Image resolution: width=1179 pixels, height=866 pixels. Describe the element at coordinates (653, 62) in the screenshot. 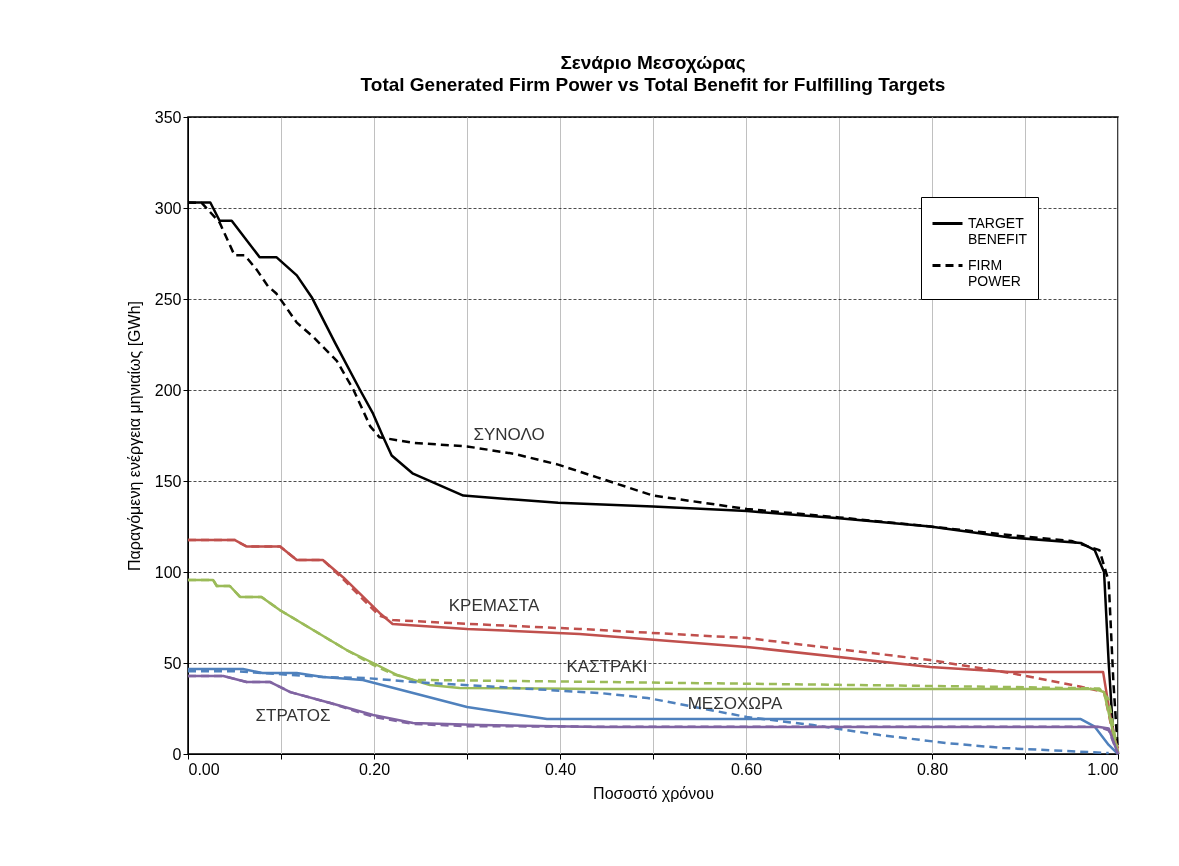

I see `chart-title: Σενάριο Μεσοχώρας` at that location.